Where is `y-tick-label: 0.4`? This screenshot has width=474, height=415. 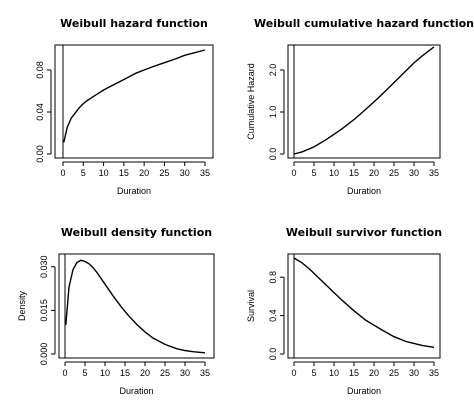
y-tick-label: 0.4 is located at coordinates (273, 315).